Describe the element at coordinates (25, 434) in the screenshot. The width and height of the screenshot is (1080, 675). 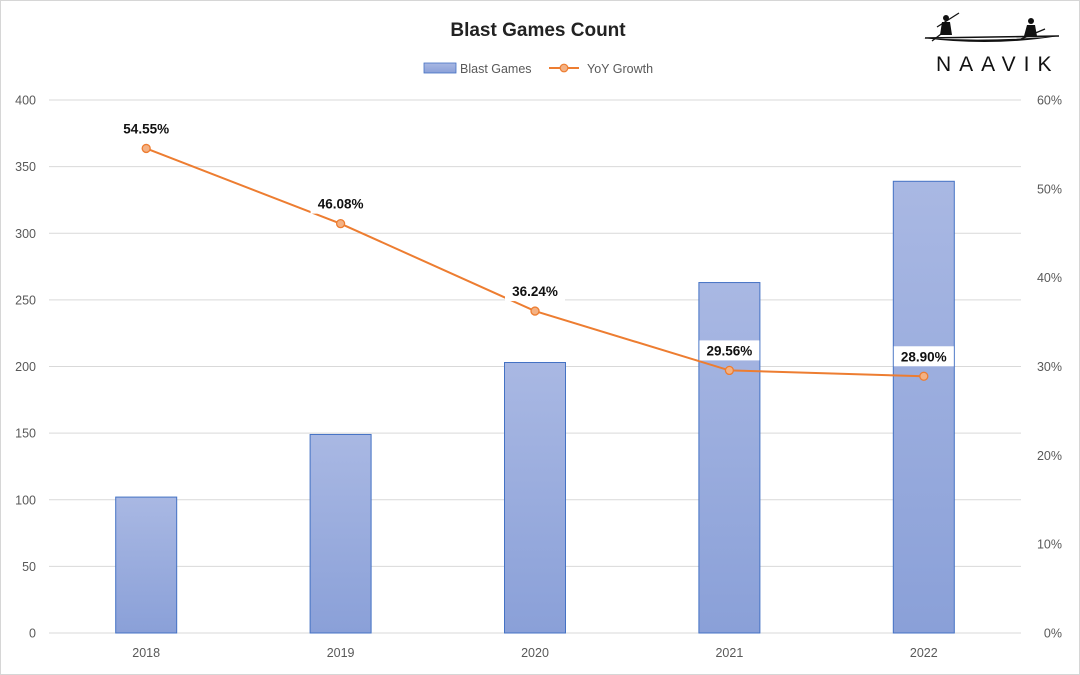
I see `y-left-tick-label: 150` at that location.